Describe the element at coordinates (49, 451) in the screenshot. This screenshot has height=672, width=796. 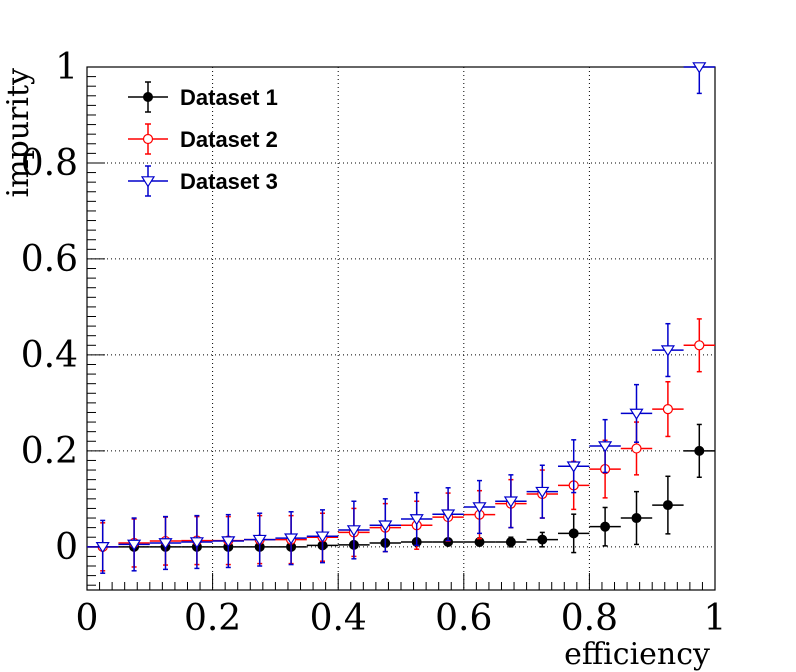
I see `y-tick-label: 0.2` at that location.